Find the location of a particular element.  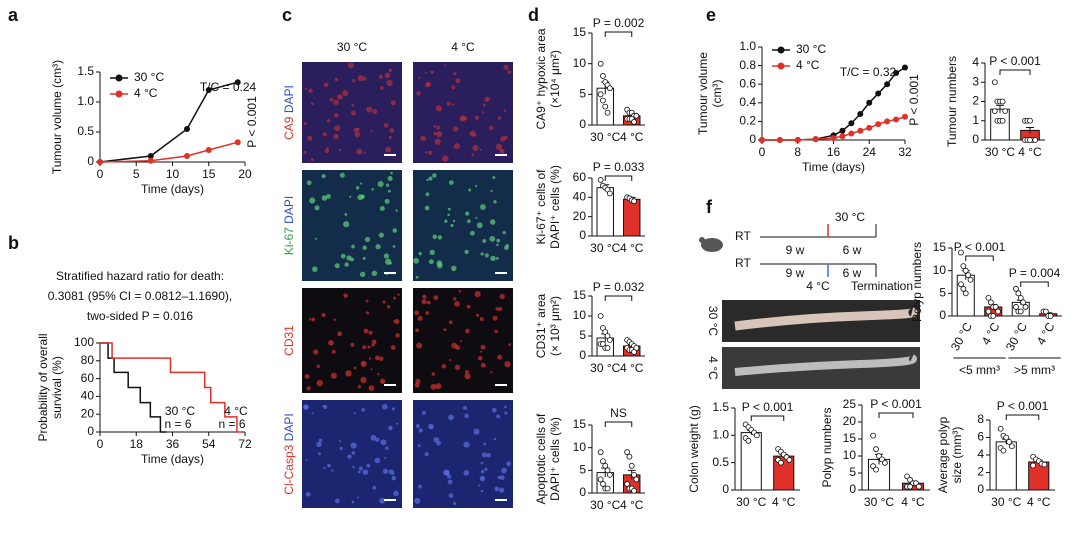

y-tick-label: 10 is located at coordinates (580, 63).